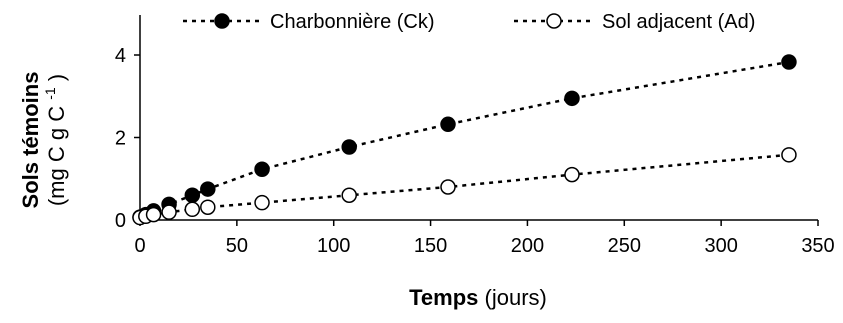 This screenshot has width=843, height=323. Describe the element at coordinates (139, 246) in the screenshot. I see `x-tick-label: 0` at that location.